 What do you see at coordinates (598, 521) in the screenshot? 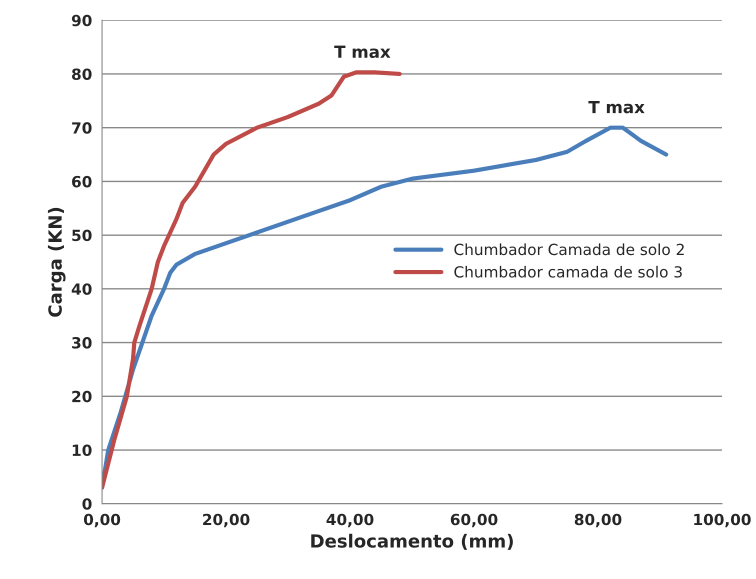
I see `x-tick-label: 80,00` at bounding box center [598, 521].